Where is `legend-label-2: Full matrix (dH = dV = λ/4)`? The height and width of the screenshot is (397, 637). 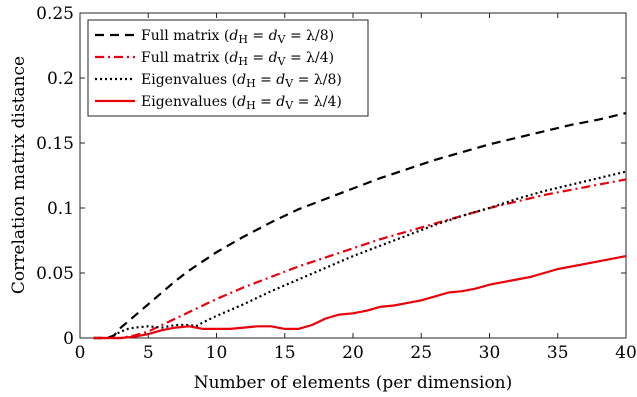
legend-label-2: Full matrix (dH = dV = λ/4) is located at coordinates (237, 59).